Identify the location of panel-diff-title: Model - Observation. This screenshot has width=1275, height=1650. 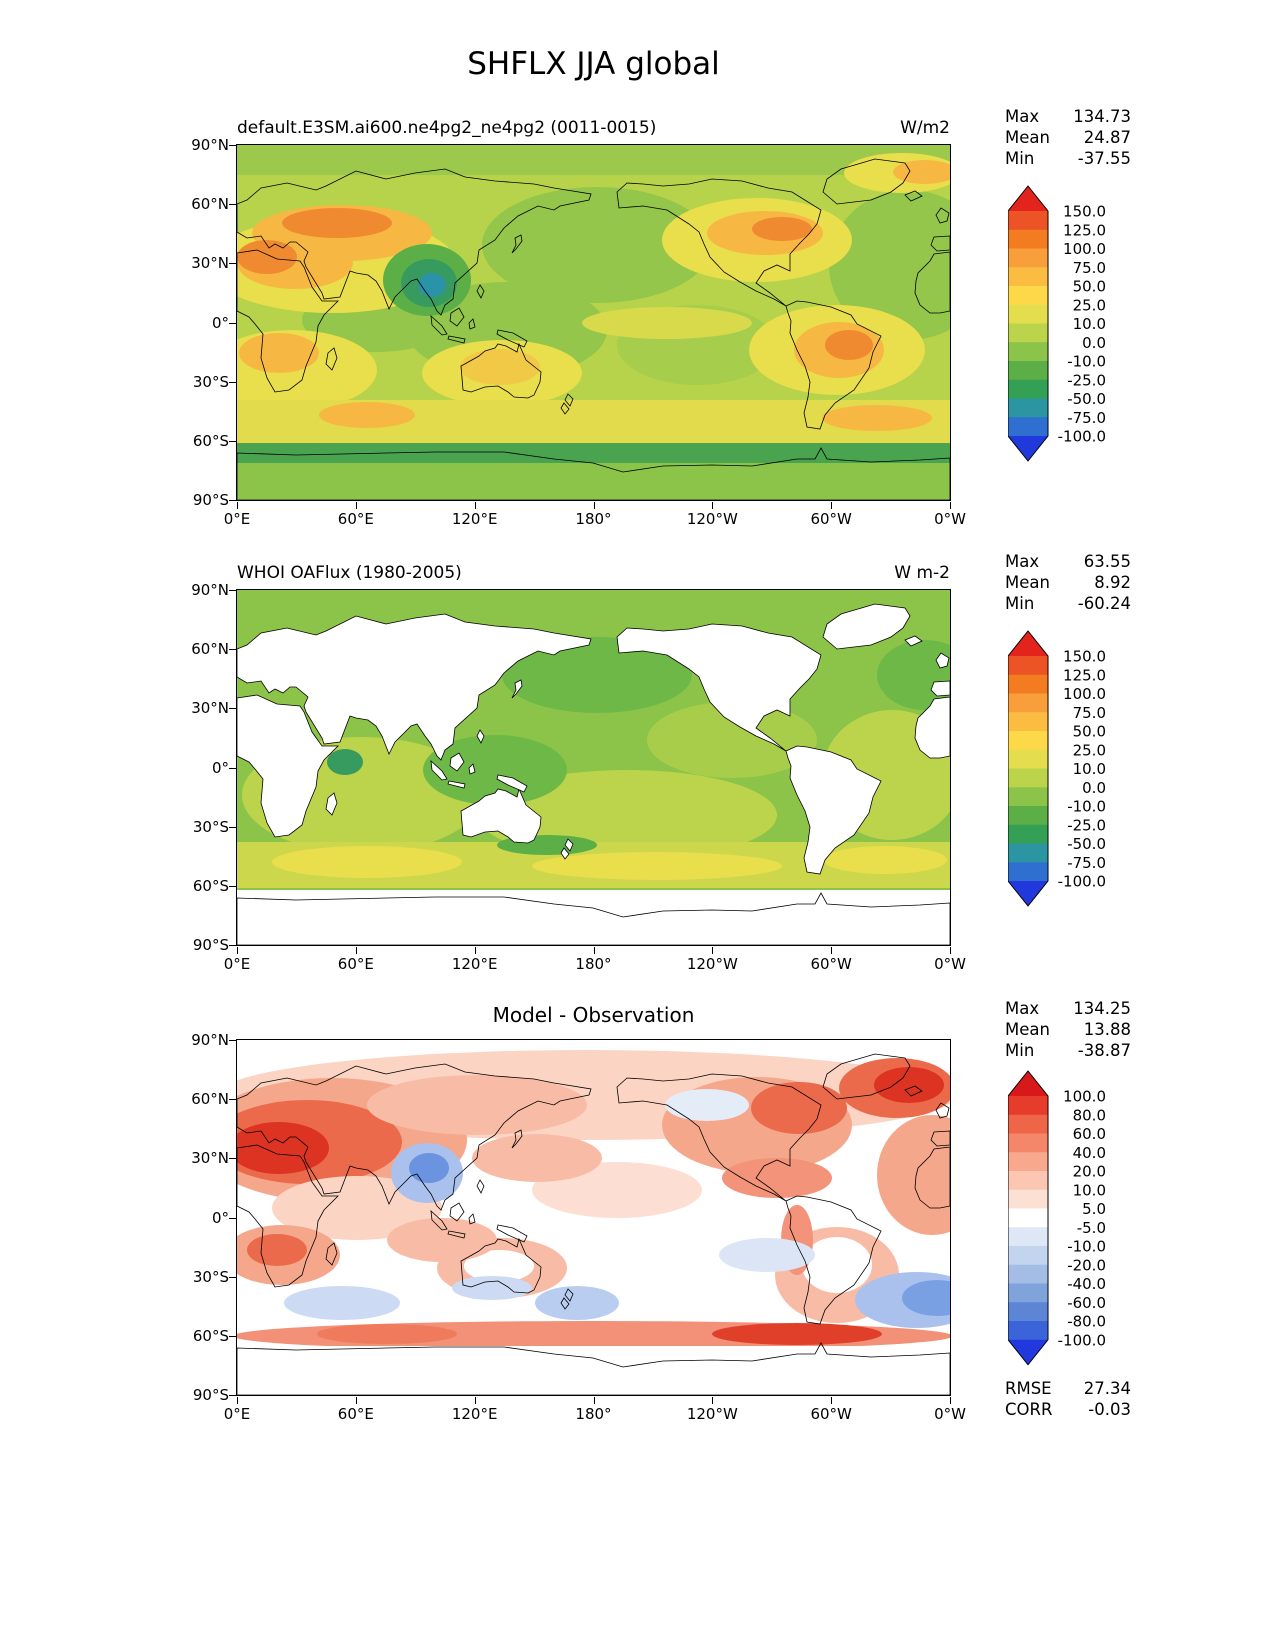
(593, 1015).